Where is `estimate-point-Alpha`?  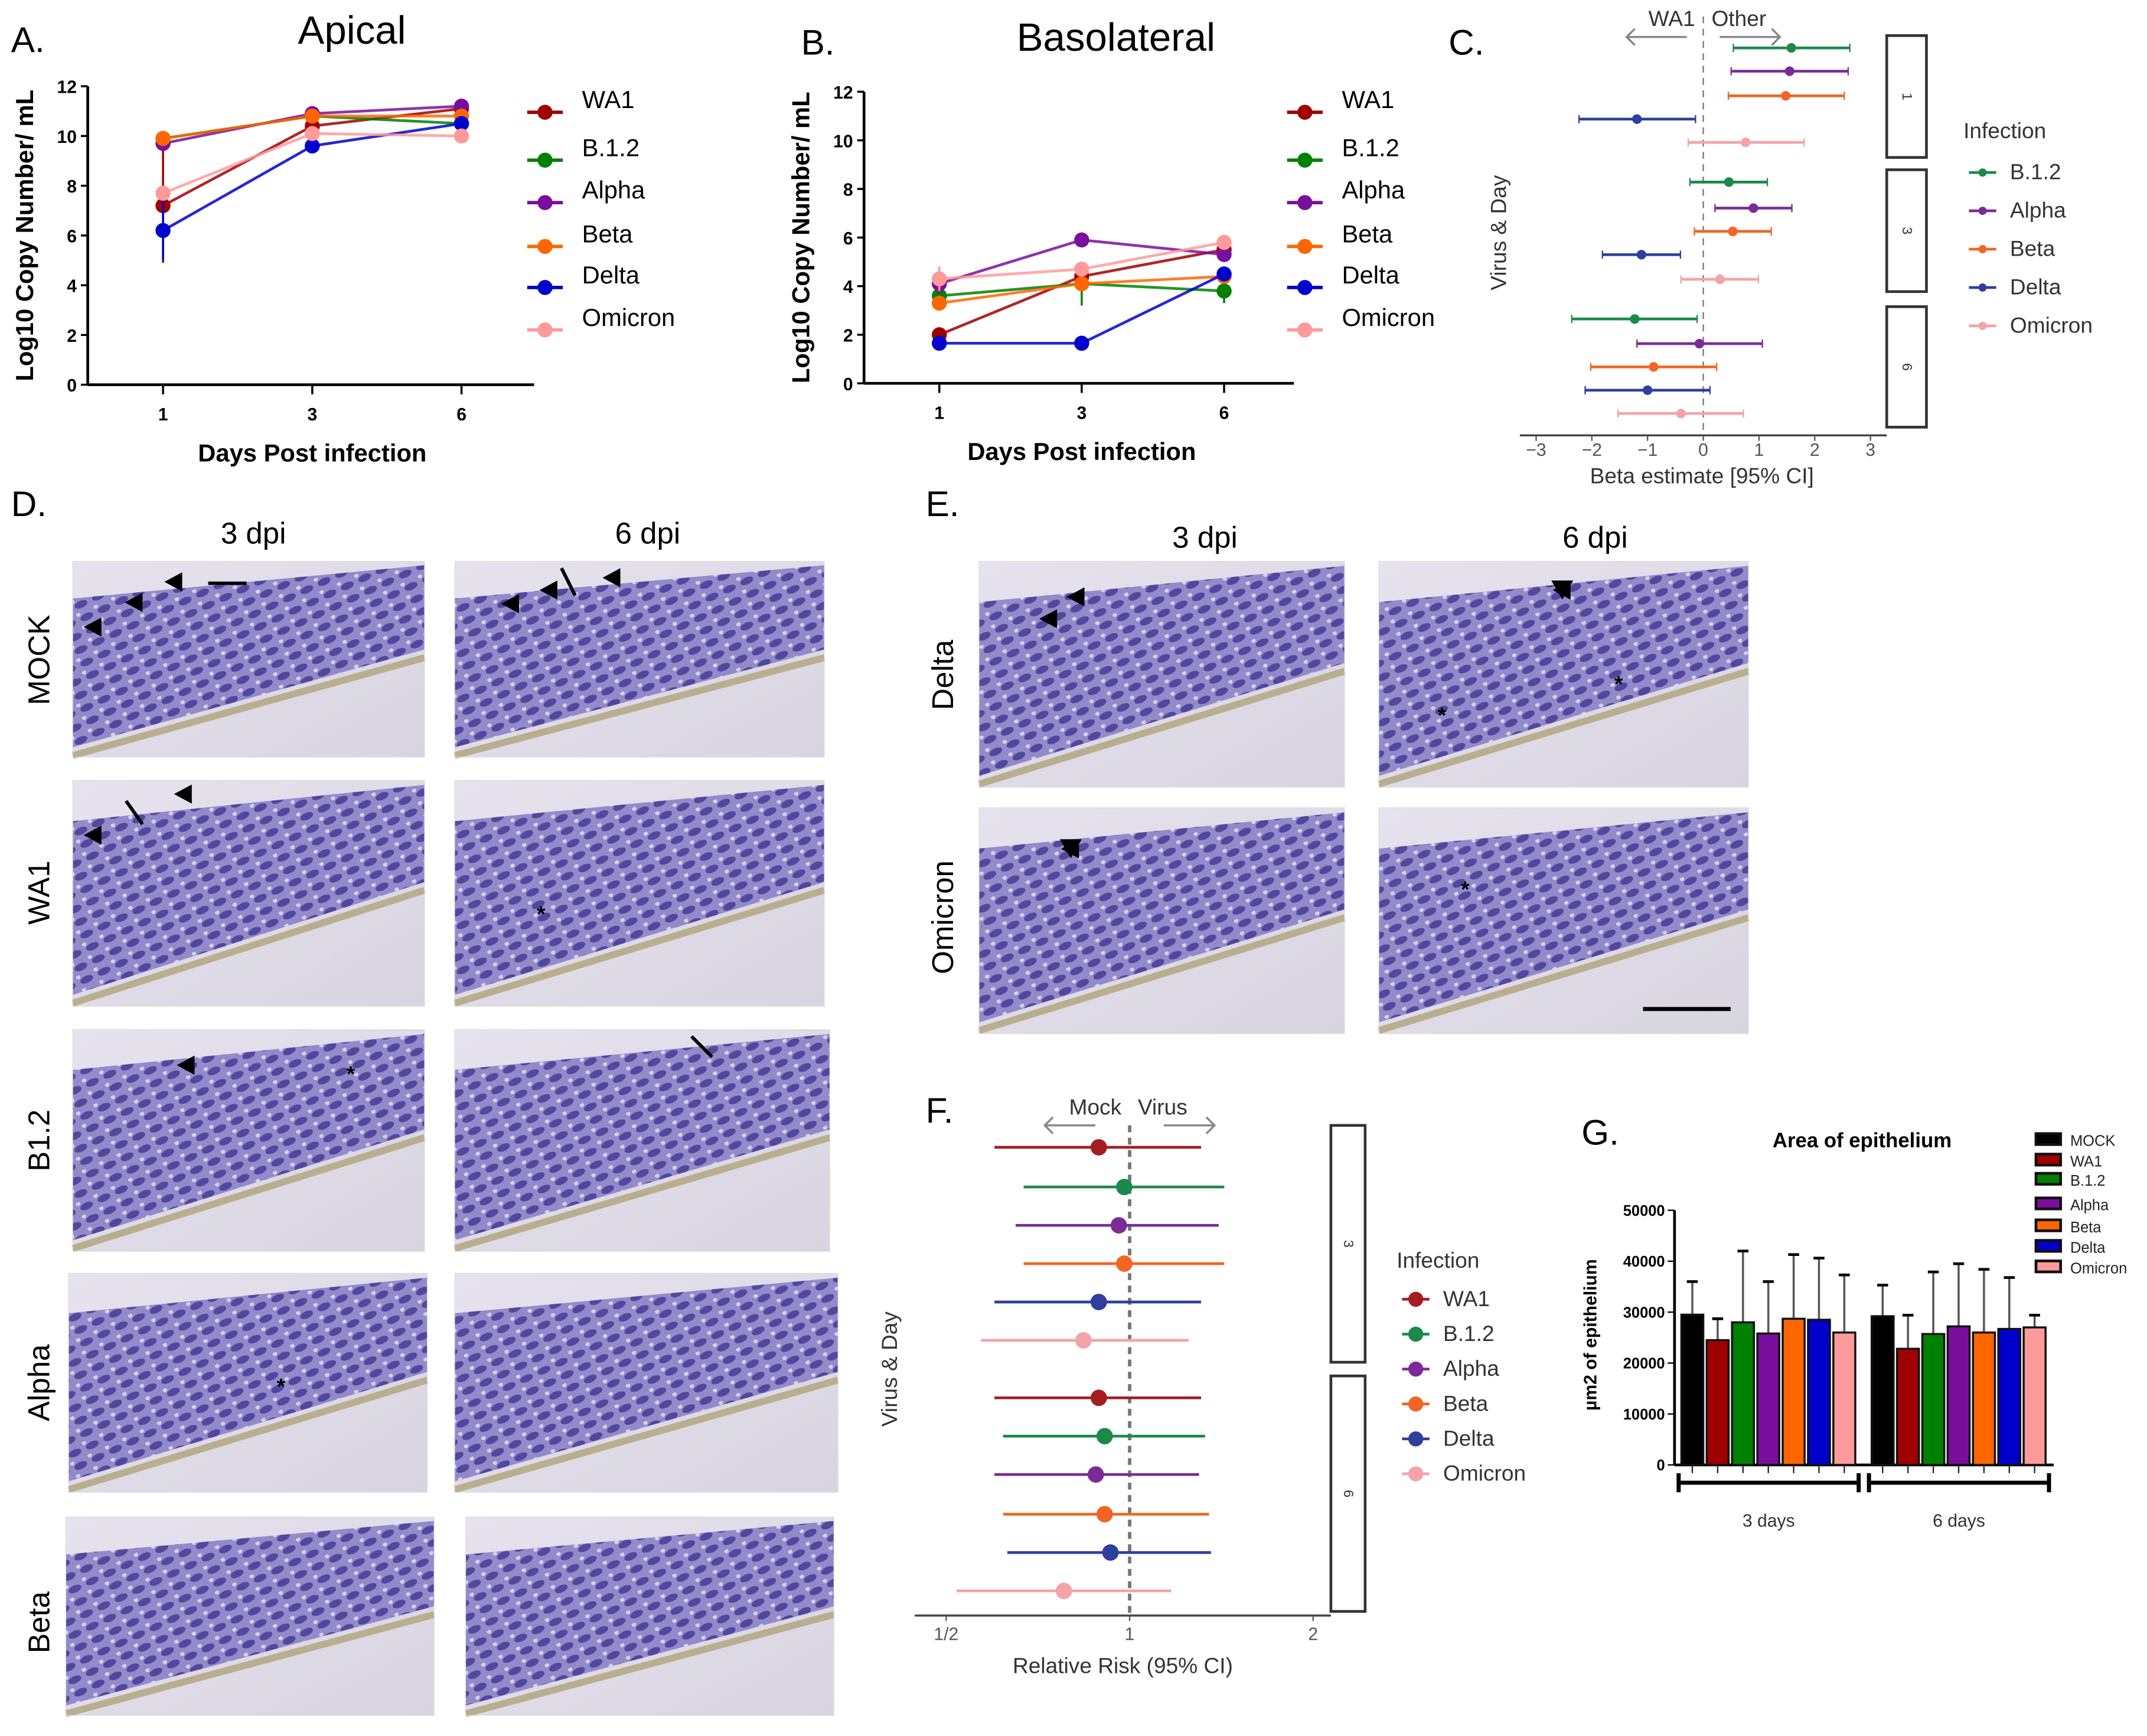 estimate-point-Alpha is located at coordinates (1095, 1474).